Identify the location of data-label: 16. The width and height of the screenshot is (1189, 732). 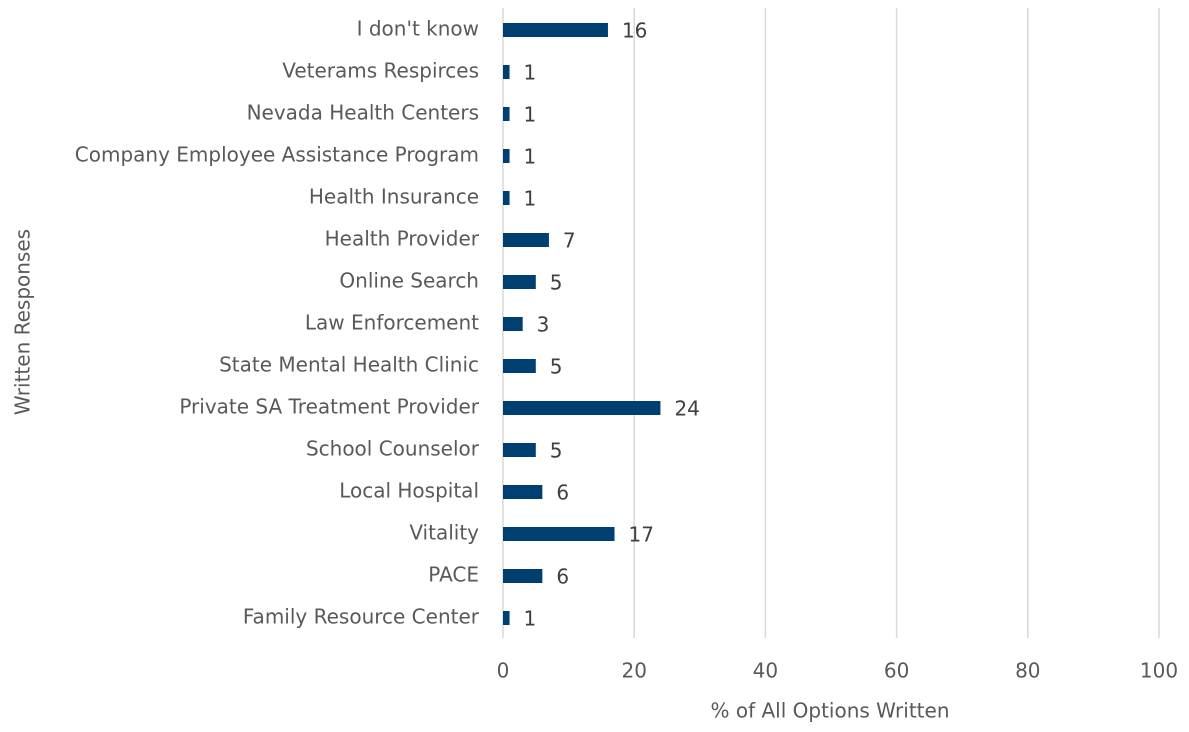
(634, 31).